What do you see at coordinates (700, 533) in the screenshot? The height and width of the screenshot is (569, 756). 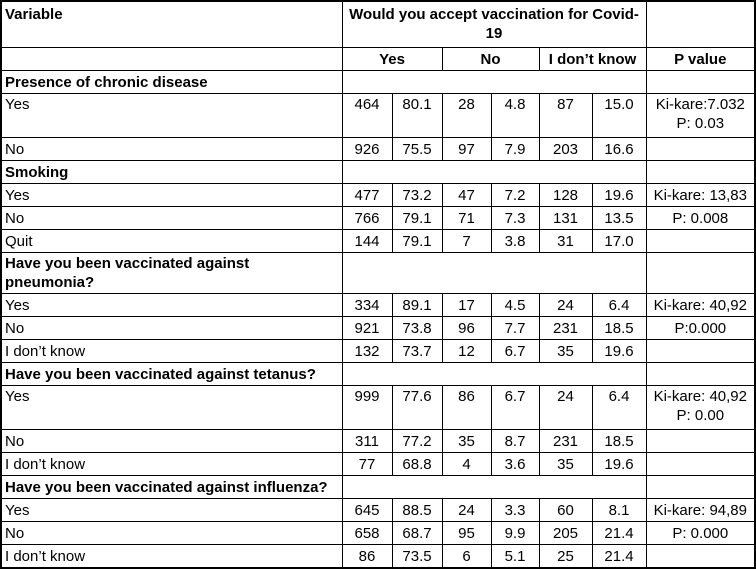 I see `p-value-cell: P: 0.000` at bounding box center [700, 533].